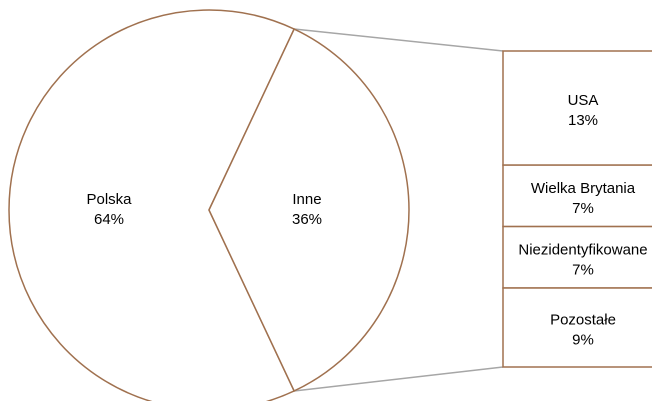  What do you see at coordinates (306, 199) in the screenshot?
I see `pie-label-inne-name: Inne` at bounding box center [306, 199].